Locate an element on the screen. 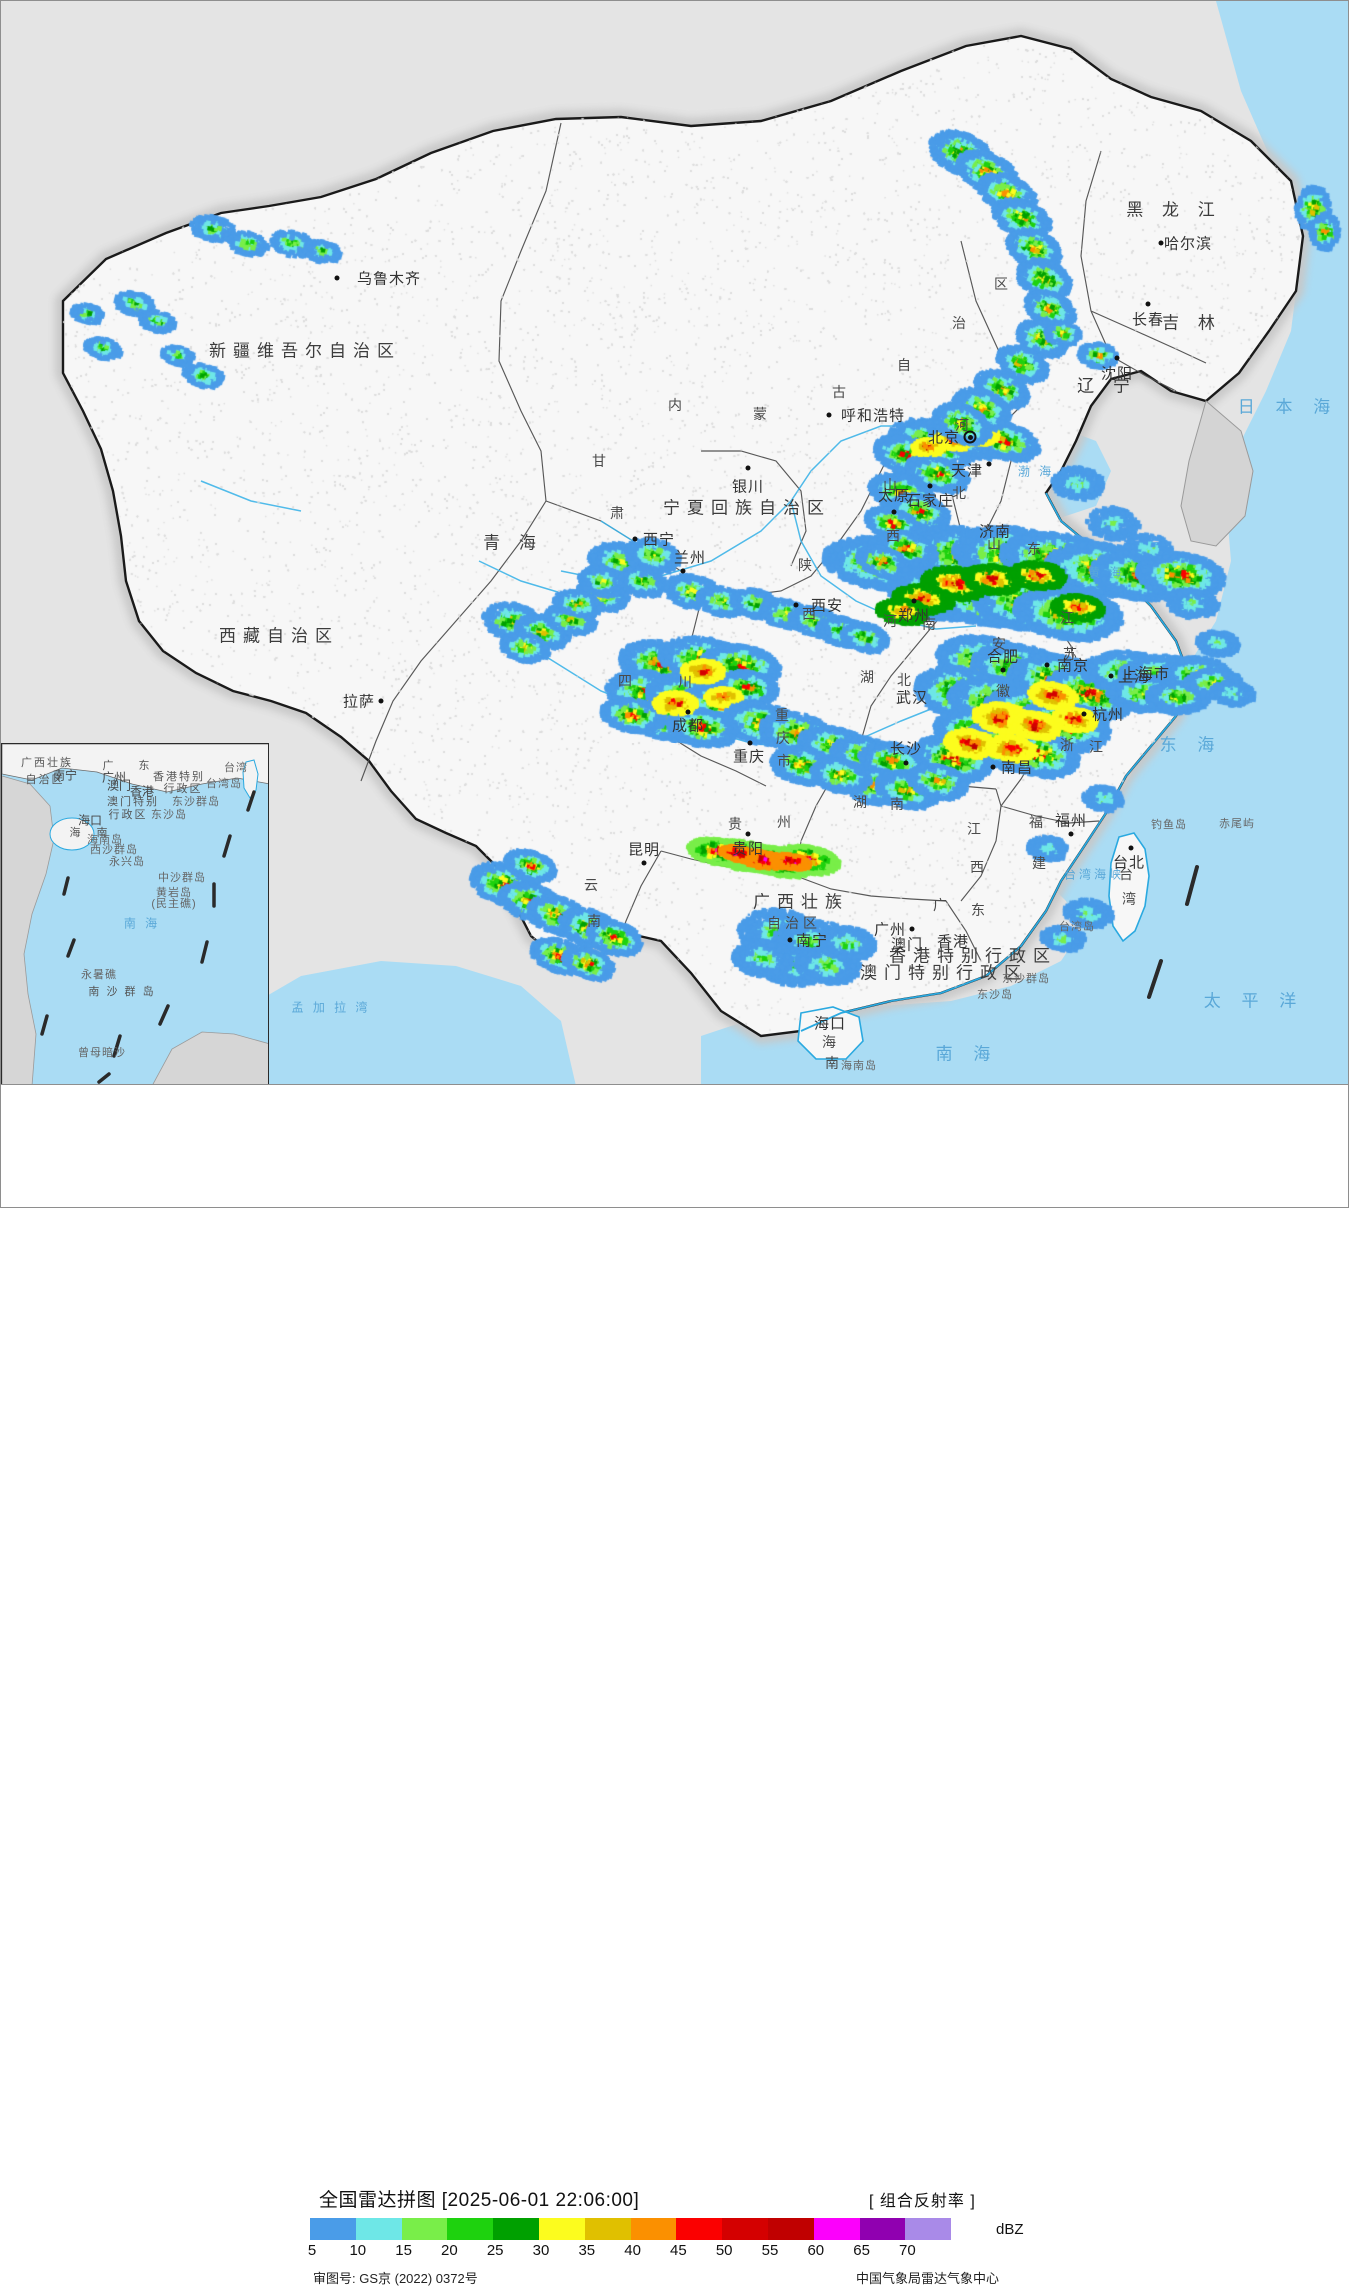 This screenshot has height=2287, width=1349. colorbar-tick-5: 5 is located at coordinates (312, 2250).